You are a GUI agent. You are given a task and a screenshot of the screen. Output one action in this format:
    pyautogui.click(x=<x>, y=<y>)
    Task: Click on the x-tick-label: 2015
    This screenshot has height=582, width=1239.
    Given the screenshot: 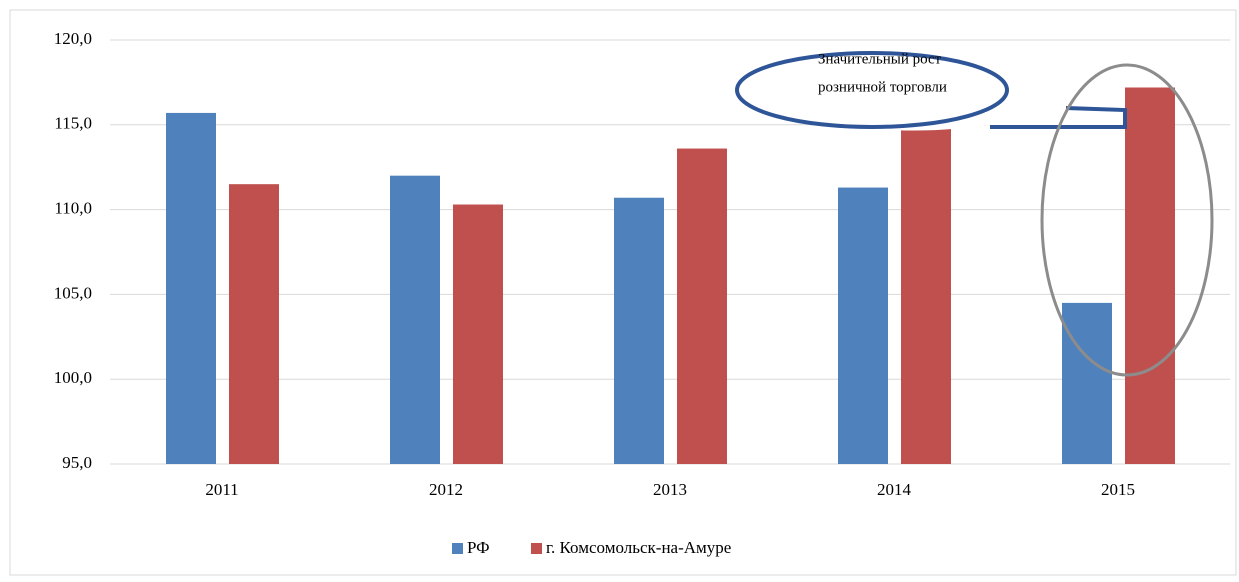 What is the action you would take?
    pyautogui.click(x=1118, y=489)
    